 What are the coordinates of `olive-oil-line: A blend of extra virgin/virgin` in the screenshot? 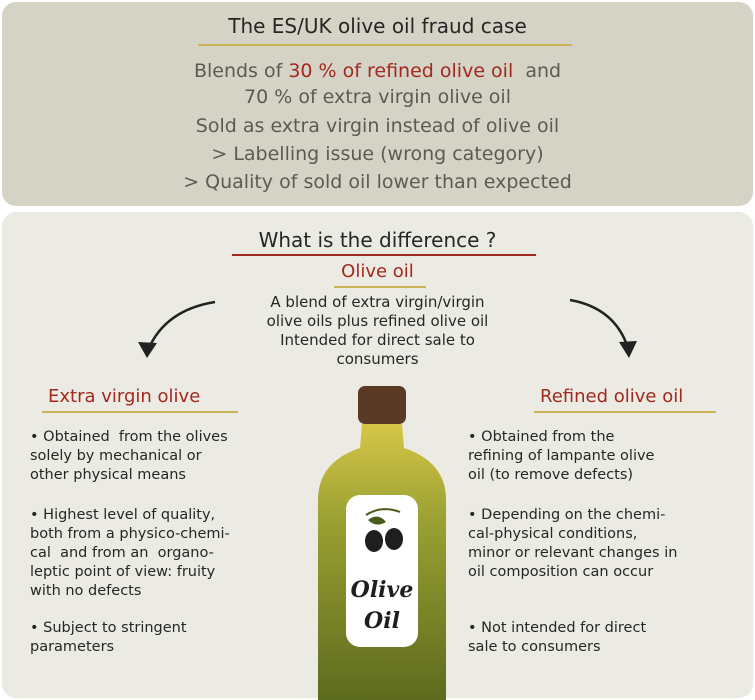 It's located at (377, 302).